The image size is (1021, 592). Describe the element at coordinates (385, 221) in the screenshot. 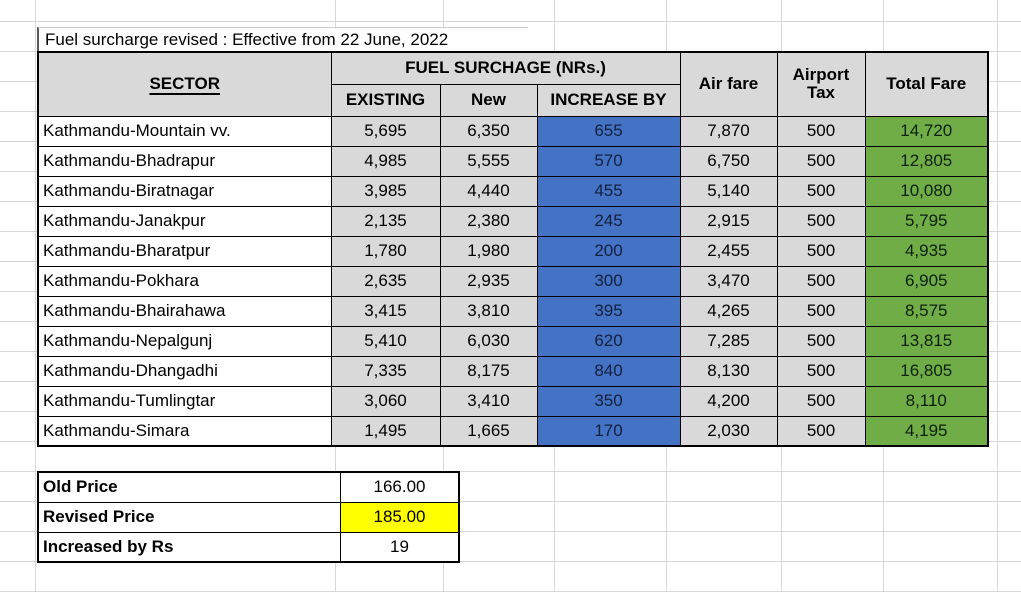

I see `existing-surcharge-cell: 2,135` at that location.